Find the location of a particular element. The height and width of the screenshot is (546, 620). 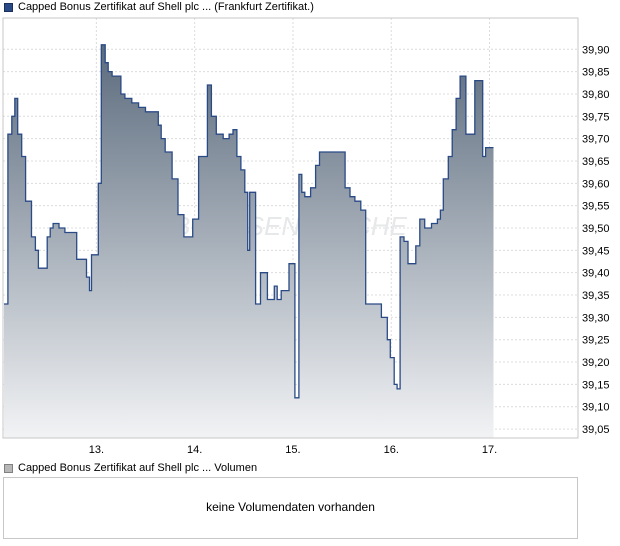

x-tick-label: 16. is located at coordinates (391, 450).